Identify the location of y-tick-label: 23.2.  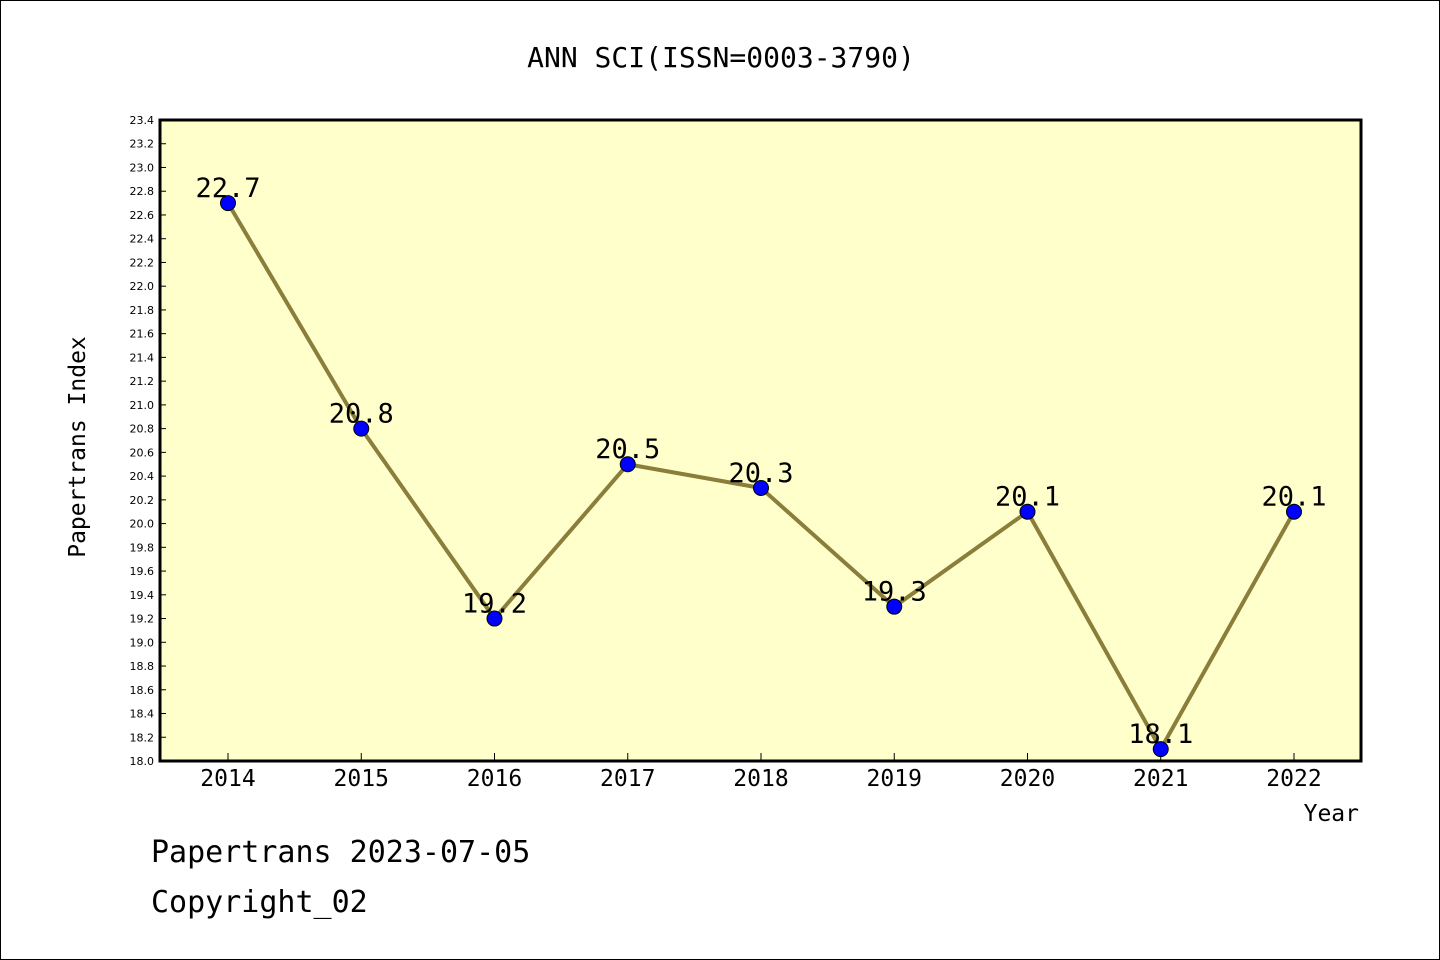
(142, 144).